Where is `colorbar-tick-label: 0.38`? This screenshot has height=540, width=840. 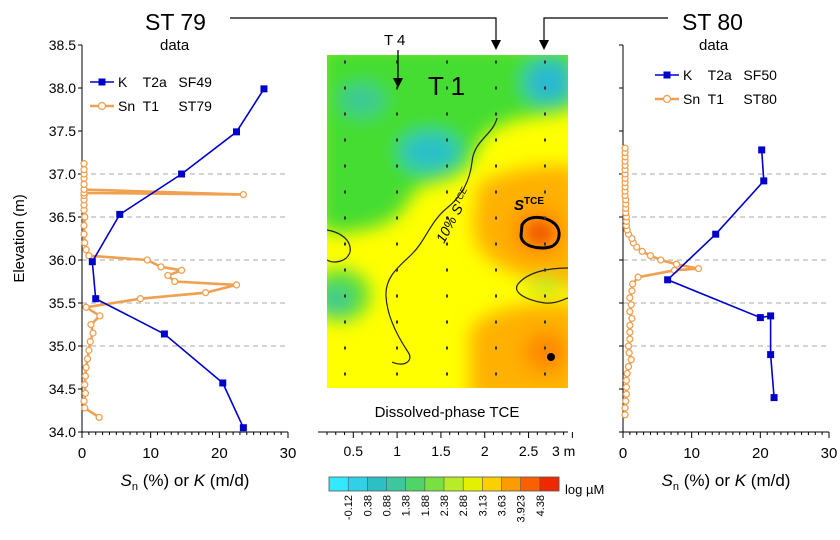
colorbar-tick-label: 0.38 is located at coordinates (368, 505).